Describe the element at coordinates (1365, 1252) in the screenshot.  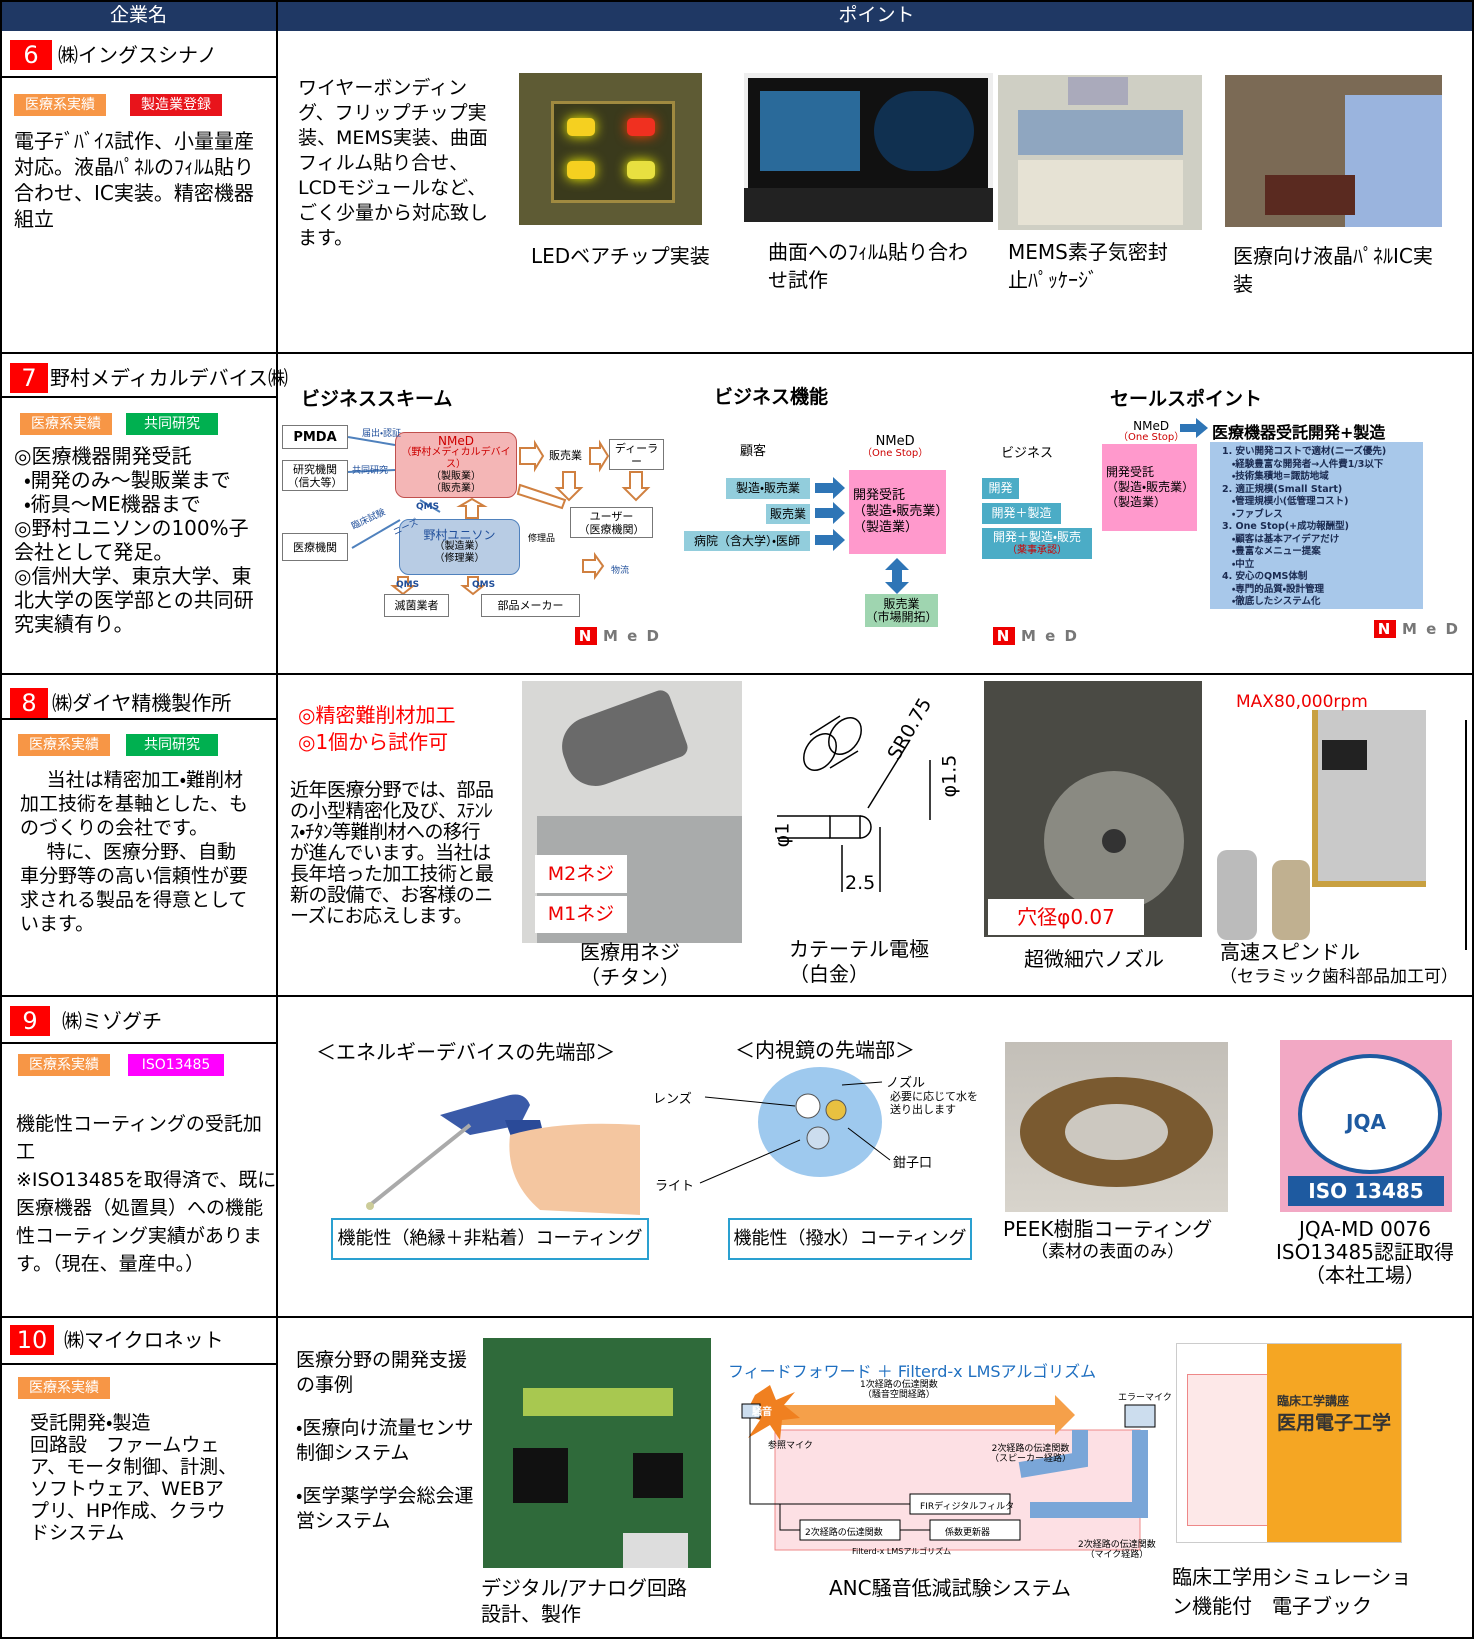
I see `caption: JQA-MD 0076 ISO13485認証取得 （本社工場）` at that location.